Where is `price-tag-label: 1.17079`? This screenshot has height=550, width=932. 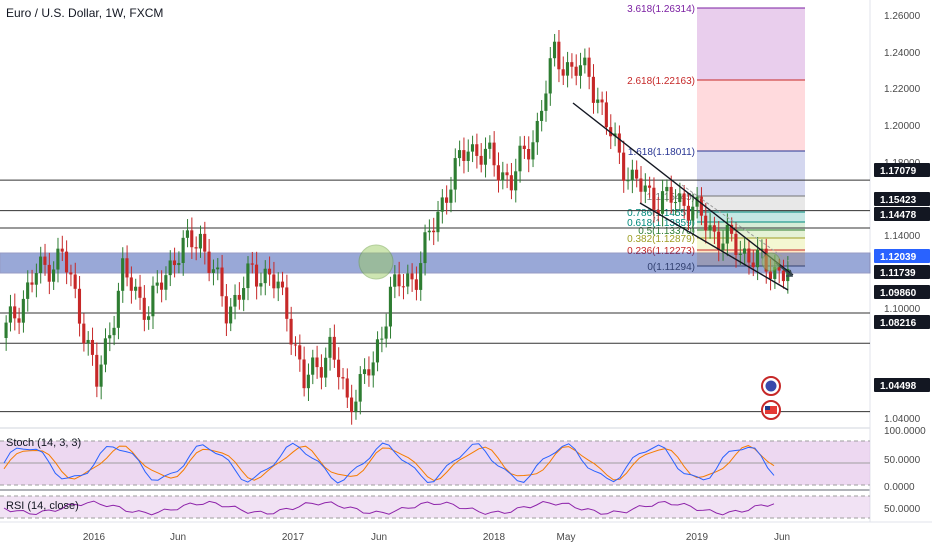 price-tag-label: 1.17079 is located at coordinates (898, 171).